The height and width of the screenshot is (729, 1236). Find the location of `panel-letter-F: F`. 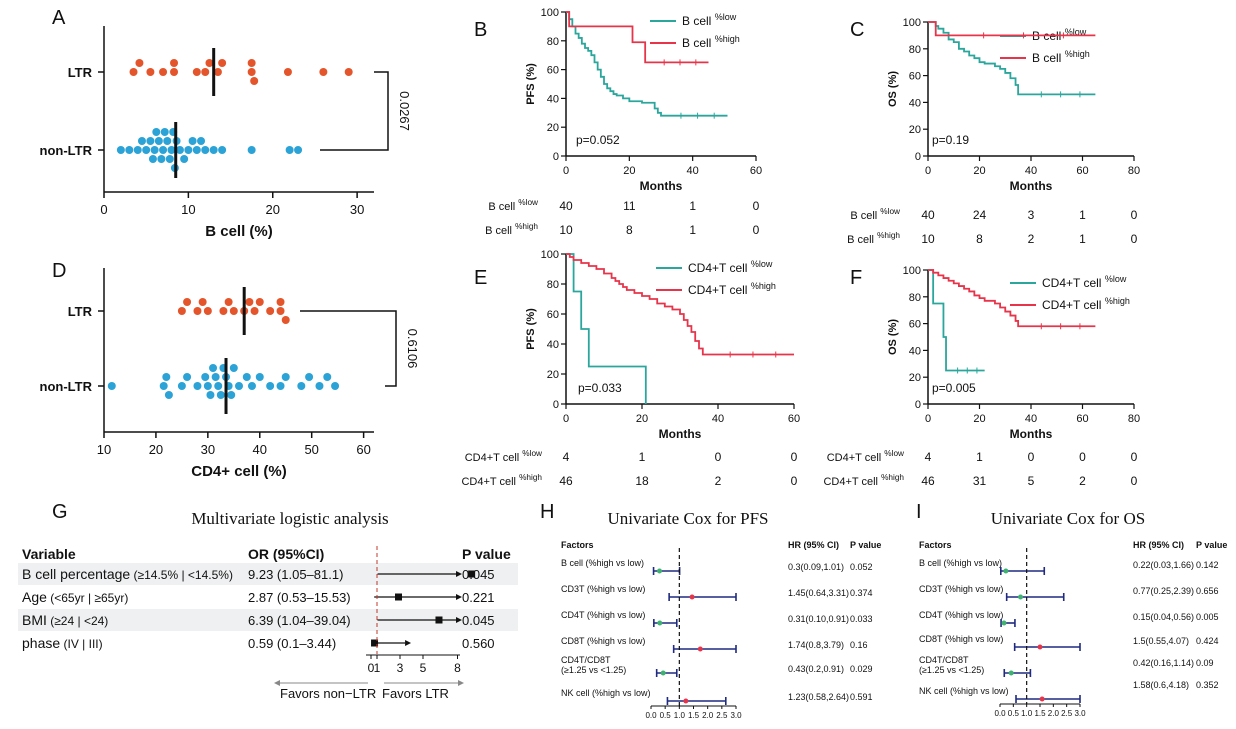

panel-letter-F: F is located at coordinates (856, 278).